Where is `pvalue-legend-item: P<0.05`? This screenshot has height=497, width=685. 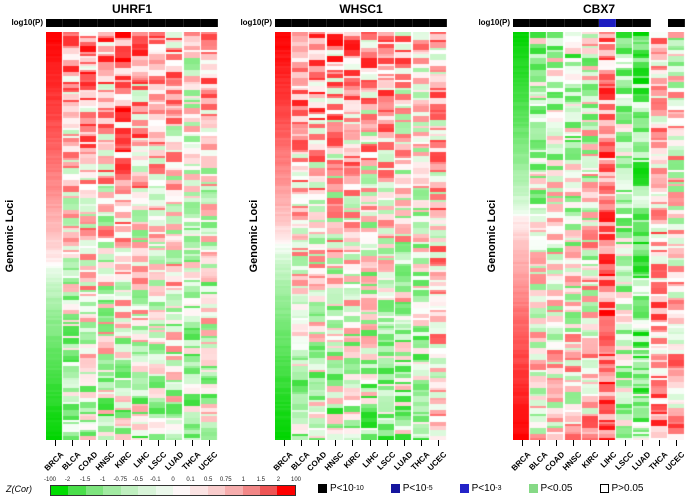
pvalue-legend-item: P<0.05 is located at coordinates (550, 488).